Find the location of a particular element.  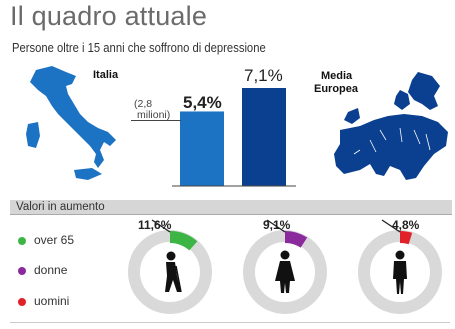

bar-italia is located at coordinates (202, 148).